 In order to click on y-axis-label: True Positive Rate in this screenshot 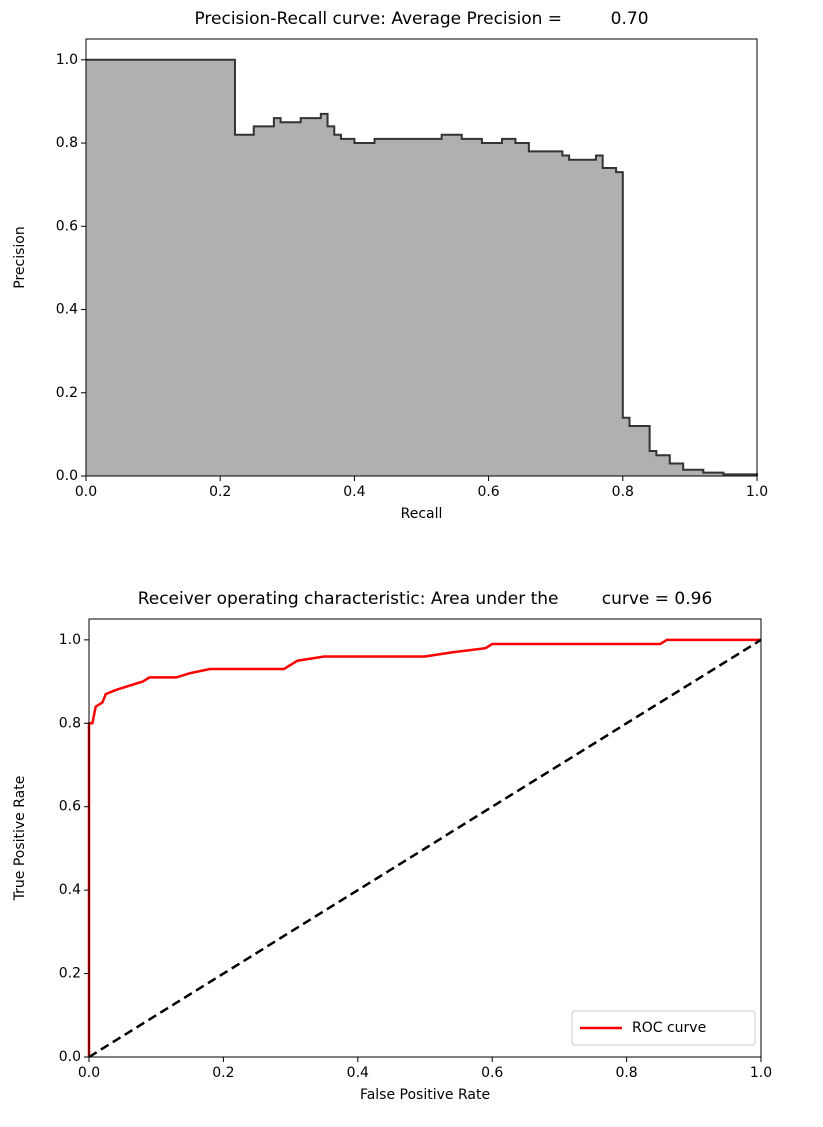, I will do `click(20, 839)`.